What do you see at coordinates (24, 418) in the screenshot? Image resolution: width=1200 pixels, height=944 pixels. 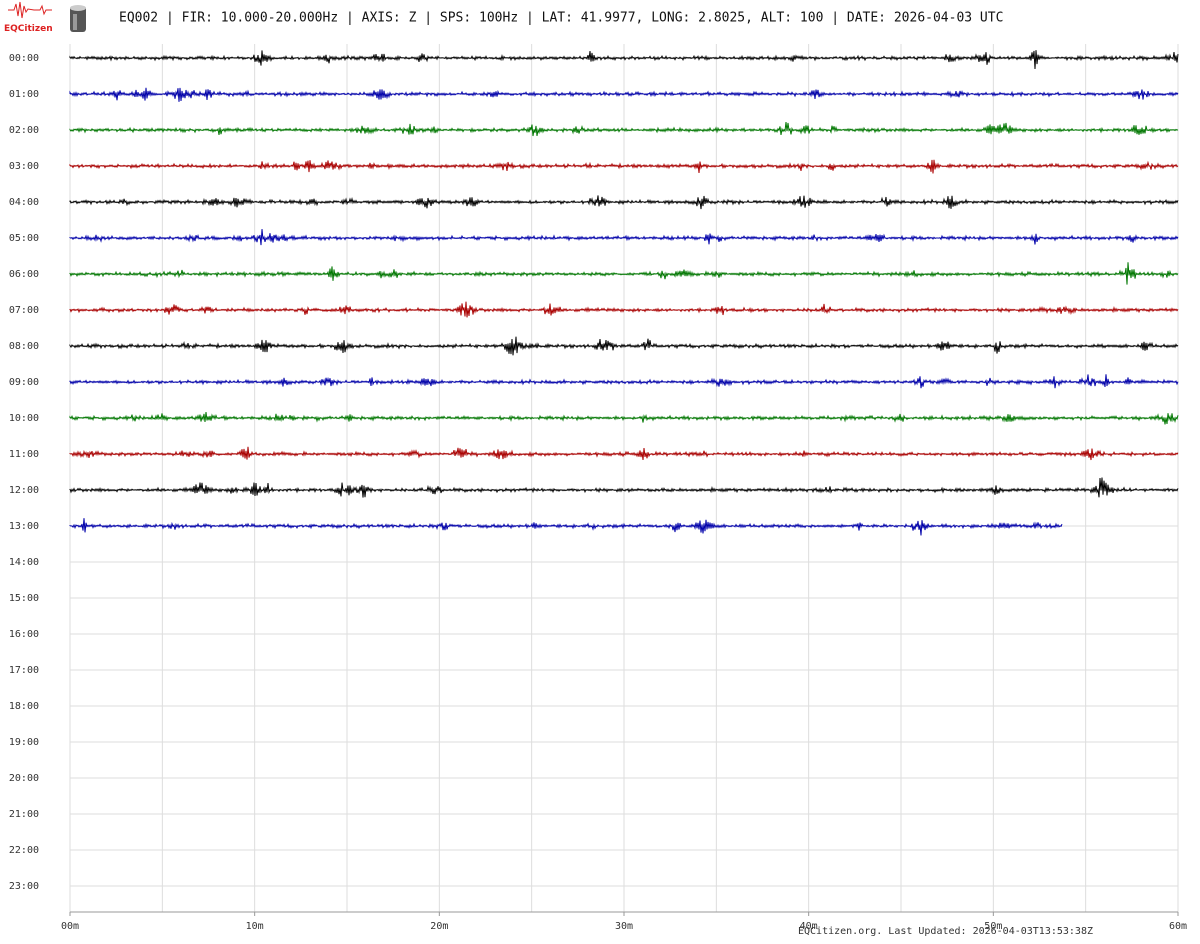 I see `hour-label: 10:00` at bounding box center [24, 418].